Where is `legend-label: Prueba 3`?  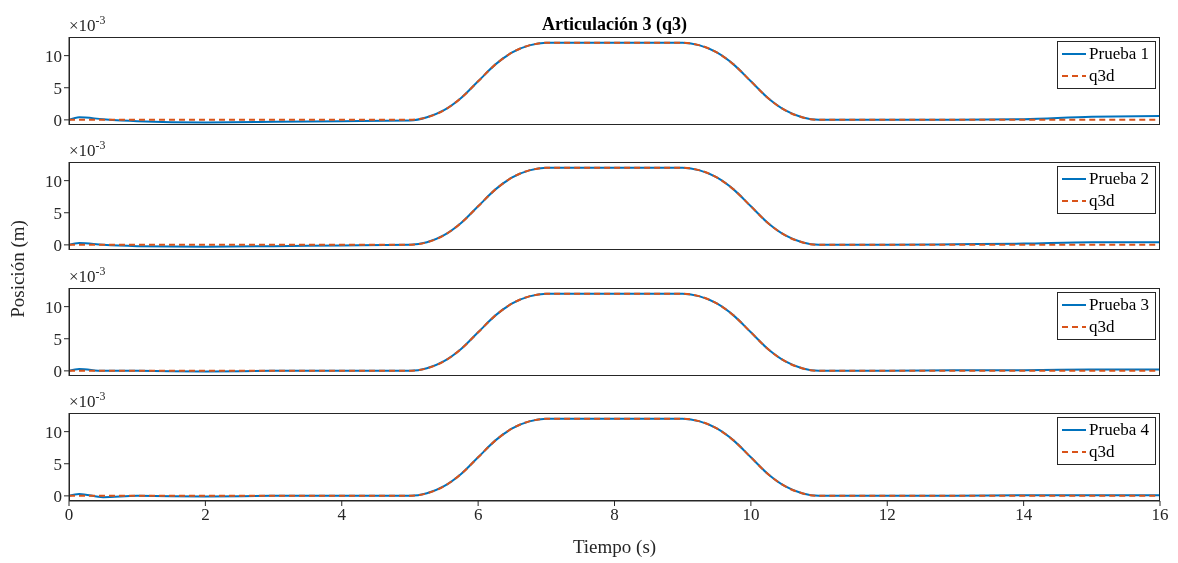
legend-label: Prueba 3 is located at coordinates (1119, 305).